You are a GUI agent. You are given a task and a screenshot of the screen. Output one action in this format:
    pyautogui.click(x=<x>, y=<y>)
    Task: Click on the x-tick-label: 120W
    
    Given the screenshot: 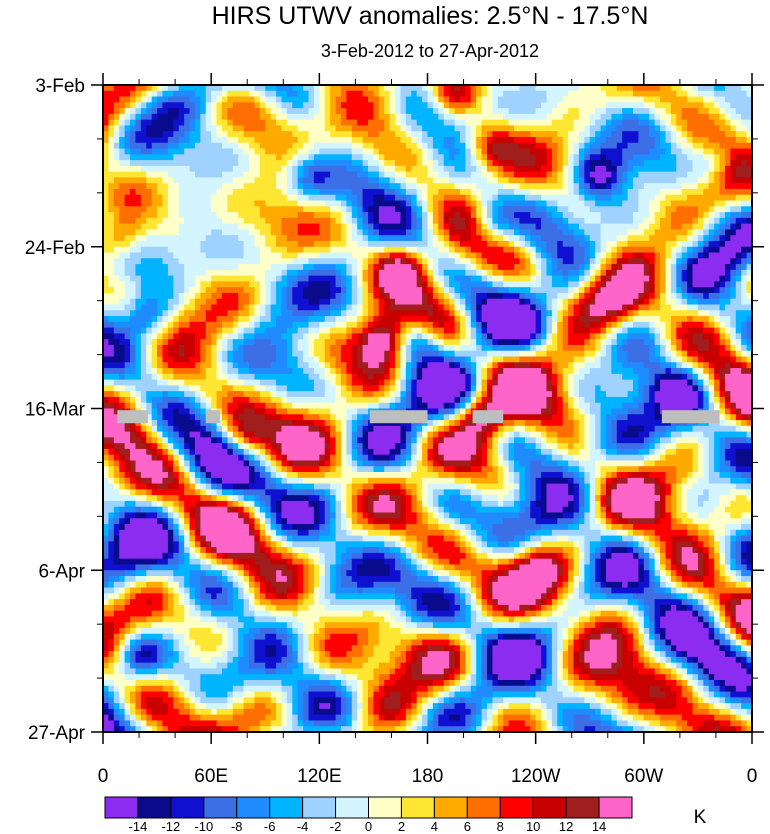 What is the action you would take?
    pyautogui.click(x=536, y=776)
    